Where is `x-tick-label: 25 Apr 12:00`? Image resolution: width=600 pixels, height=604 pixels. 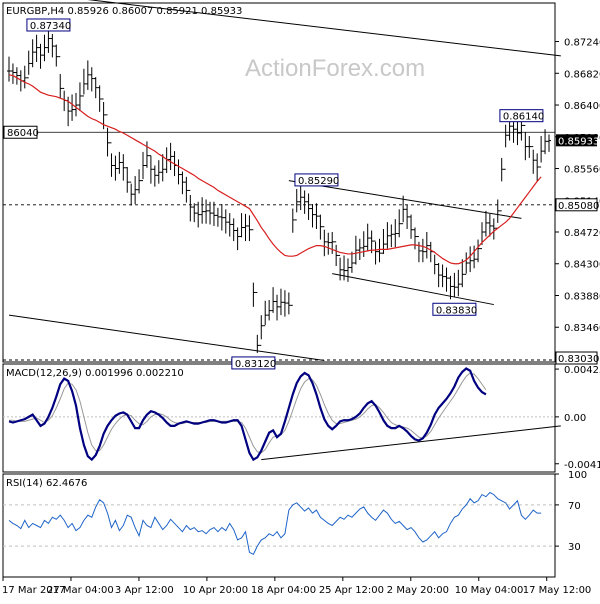 x-tick-label: 25 Apr 12:00 is located at coordinates (351, 590).